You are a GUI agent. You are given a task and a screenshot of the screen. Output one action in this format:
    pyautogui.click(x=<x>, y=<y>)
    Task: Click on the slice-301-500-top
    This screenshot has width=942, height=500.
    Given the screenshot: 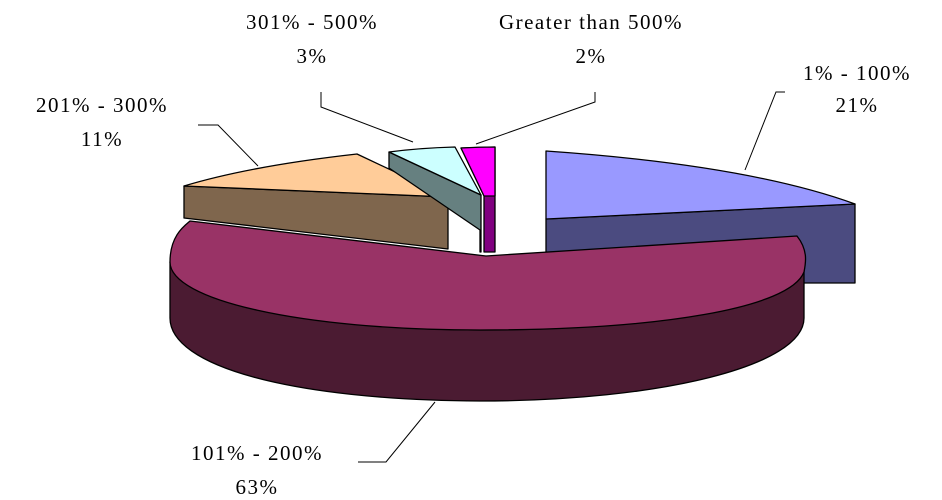 What is the action you would take?
    pyautogui.click(x=435, y=171)
    